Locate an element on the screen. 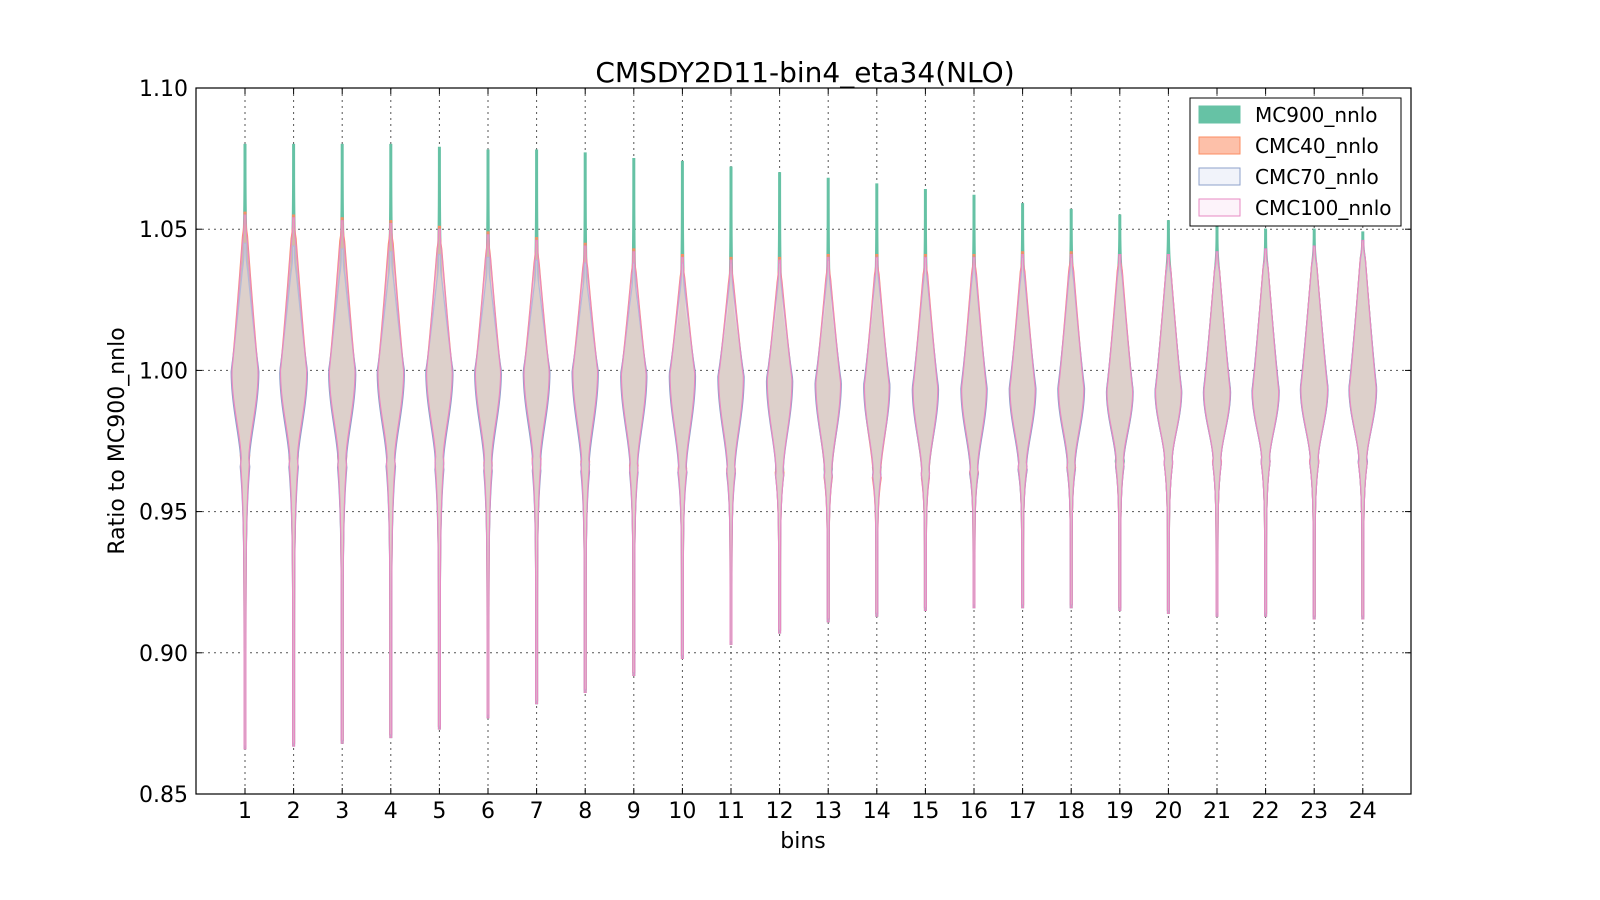 The width and height of the screenshot is (1600, 900). x-tick-label: 22 is located at coordinates (1266, 811).